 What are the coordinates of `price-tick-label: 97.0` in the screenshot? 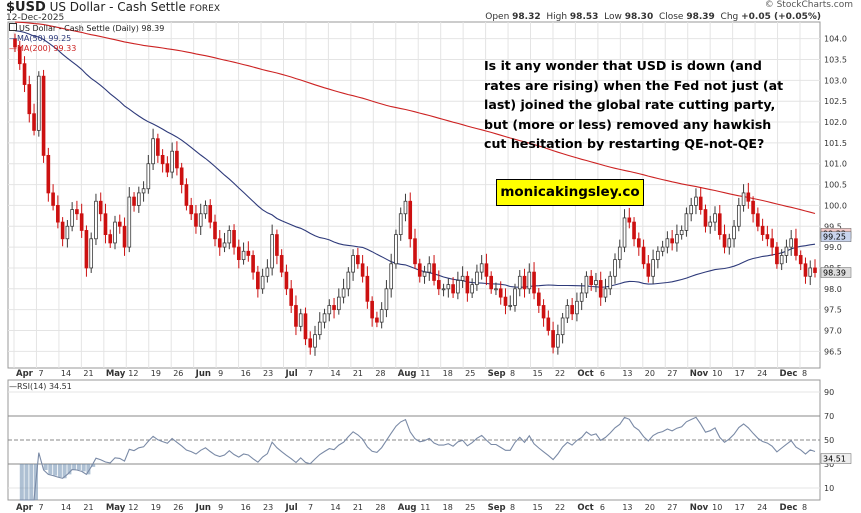 It's located at (833, 330).